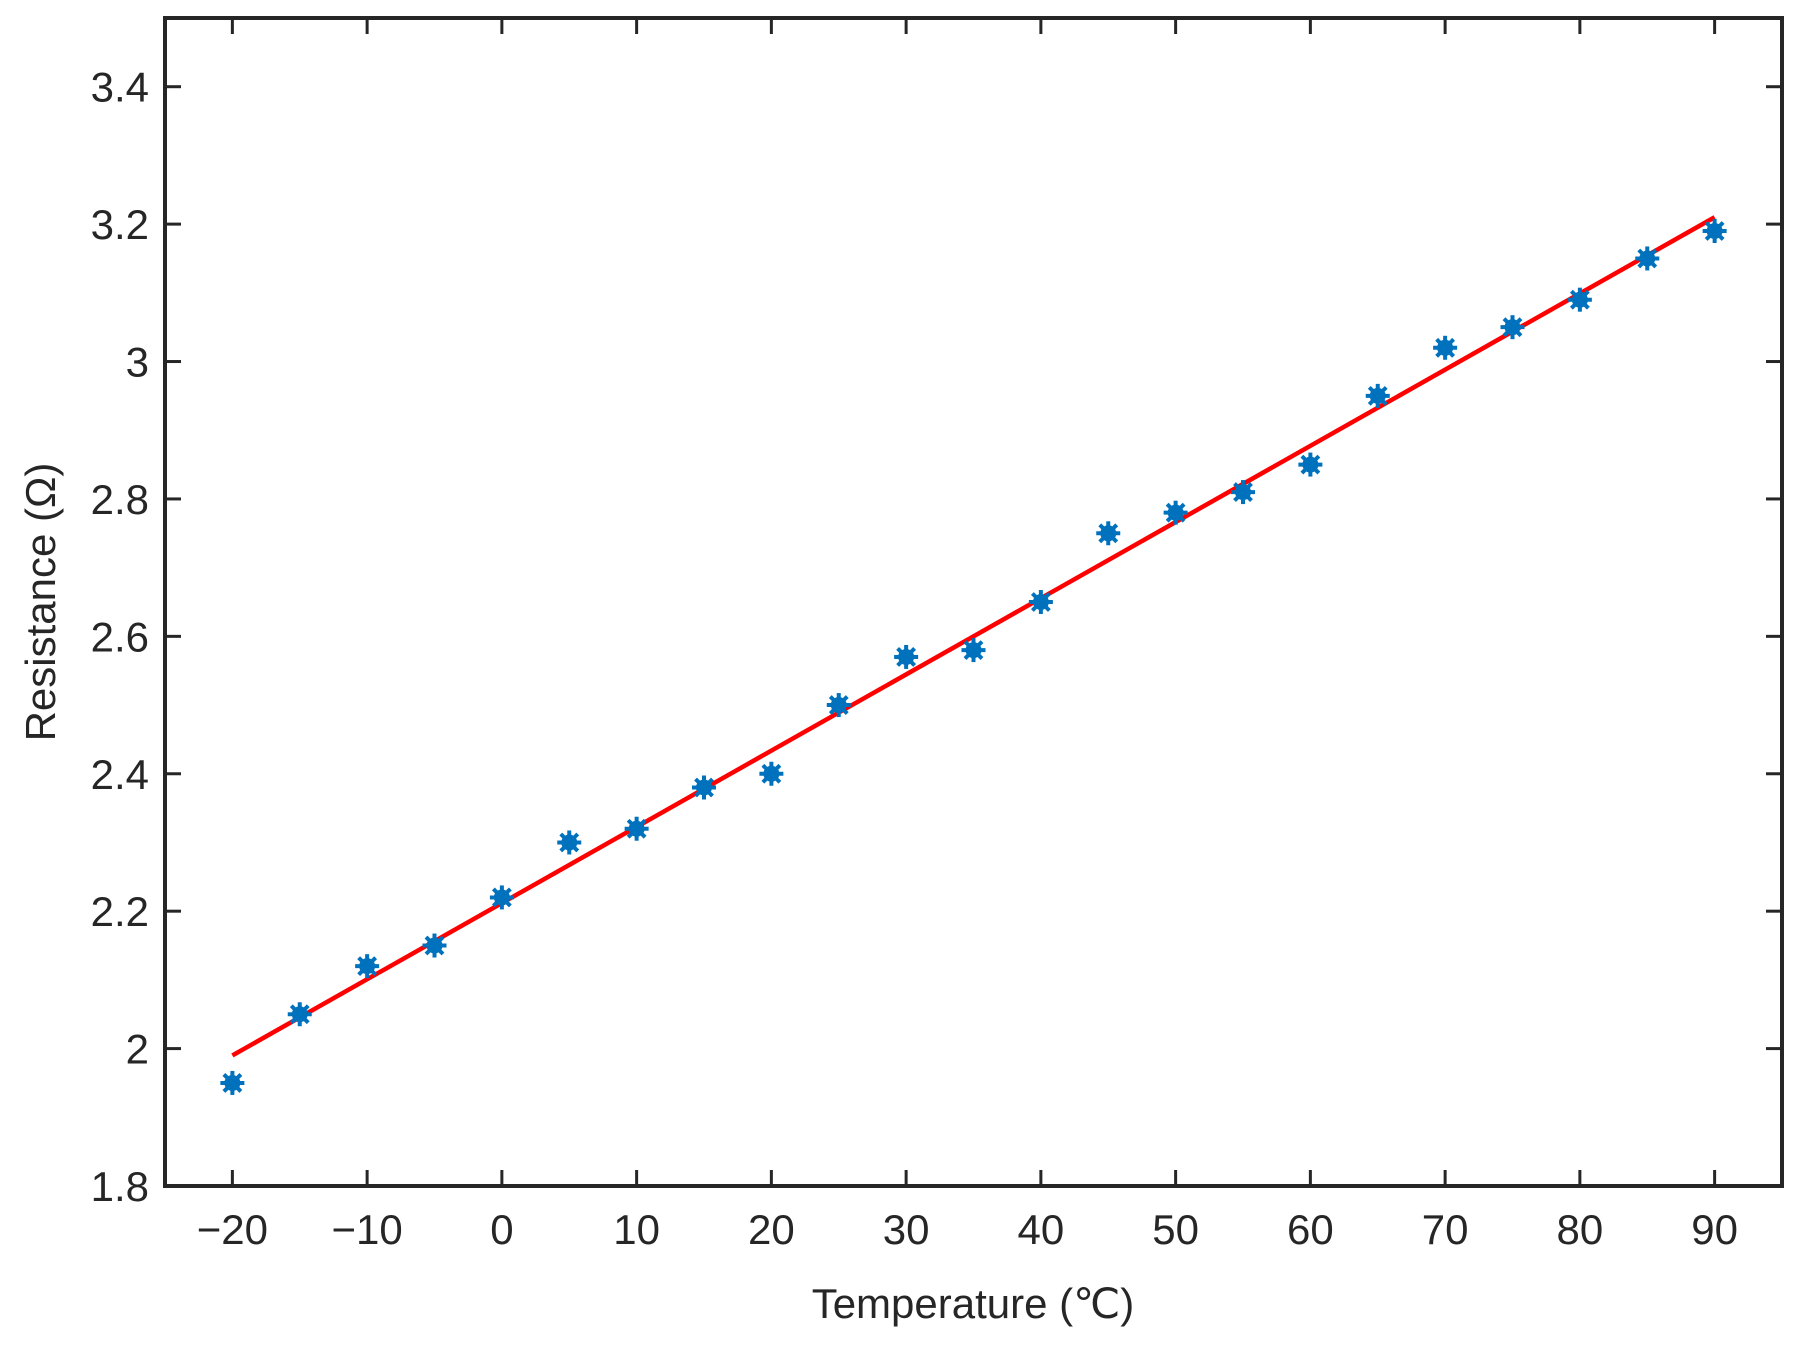 This screenshot has height=1346, width=1797. Describe the element at coordinates (1175, 1229) in the screenshot. I see `x-tick-label: 50` at that location.